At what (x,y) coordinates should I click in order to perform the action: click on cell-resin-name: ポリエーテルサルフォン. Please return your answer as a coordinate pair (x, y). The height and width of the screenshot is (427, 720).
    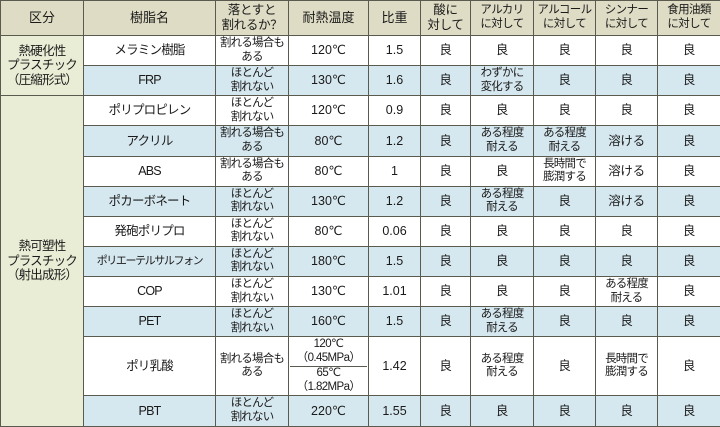
    Looking at the image, I should click on (150, 261).